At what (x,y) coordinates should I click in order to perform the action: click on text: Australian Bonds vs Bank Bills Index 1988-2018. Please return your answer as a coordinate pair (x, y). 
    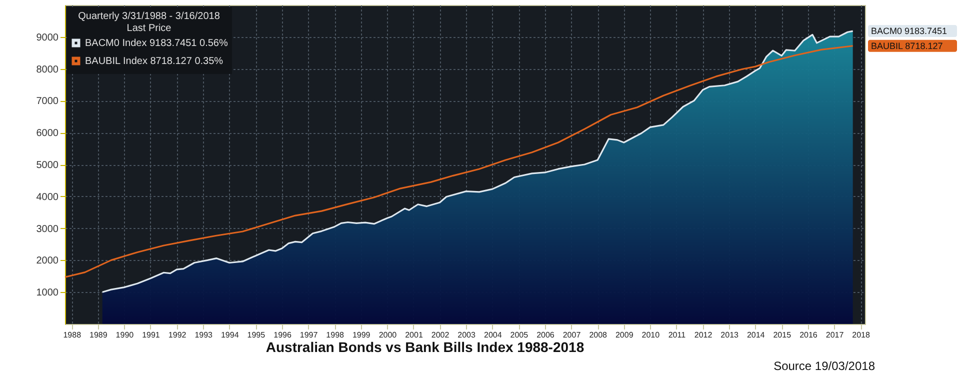
    Looking at the image, I should click on (425, 347).